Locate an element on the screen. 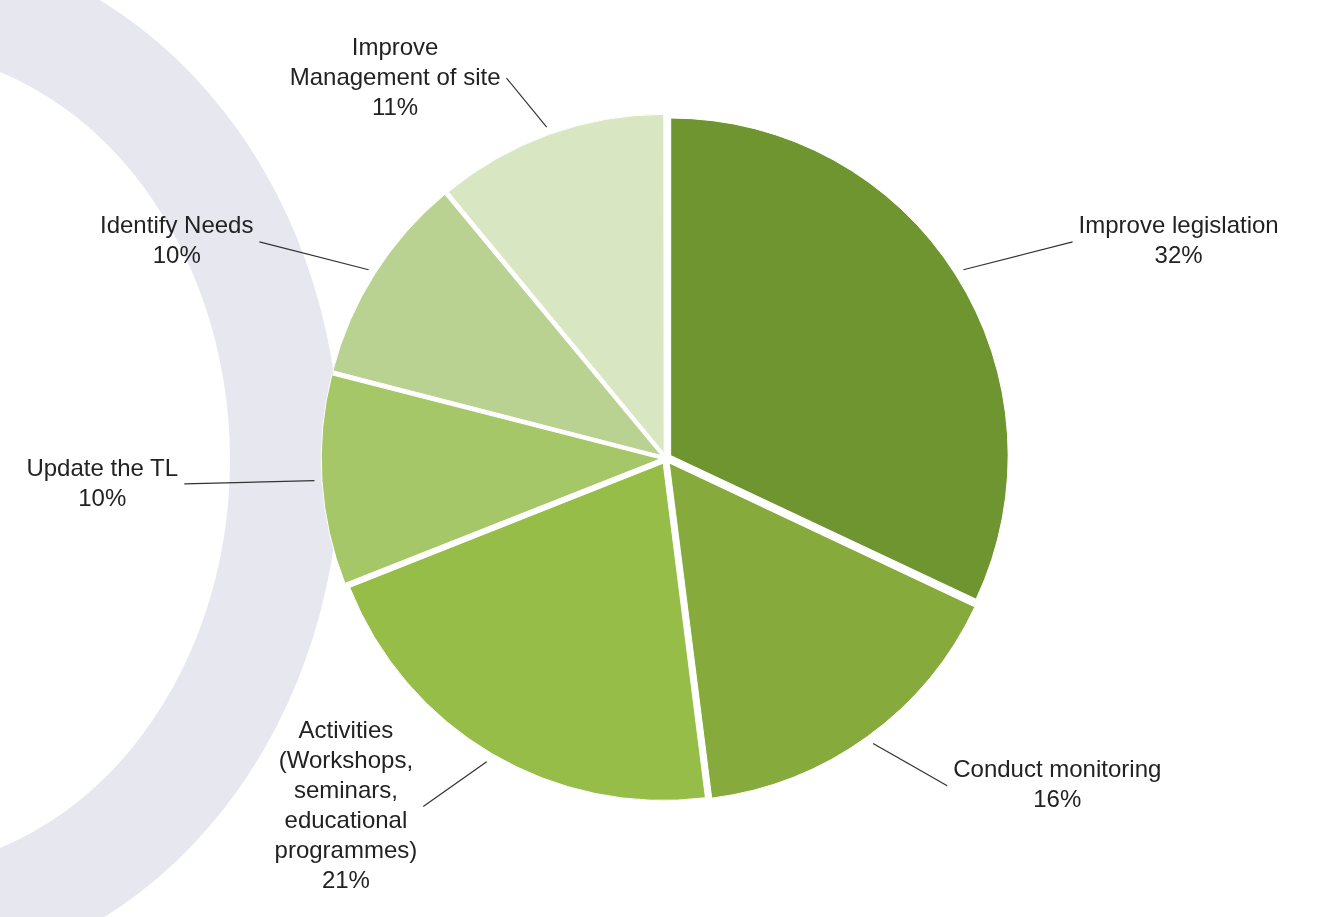 The height and width of the screenshot is (917, 1332). data-label: 32% is located at coordinates (1178, 255).